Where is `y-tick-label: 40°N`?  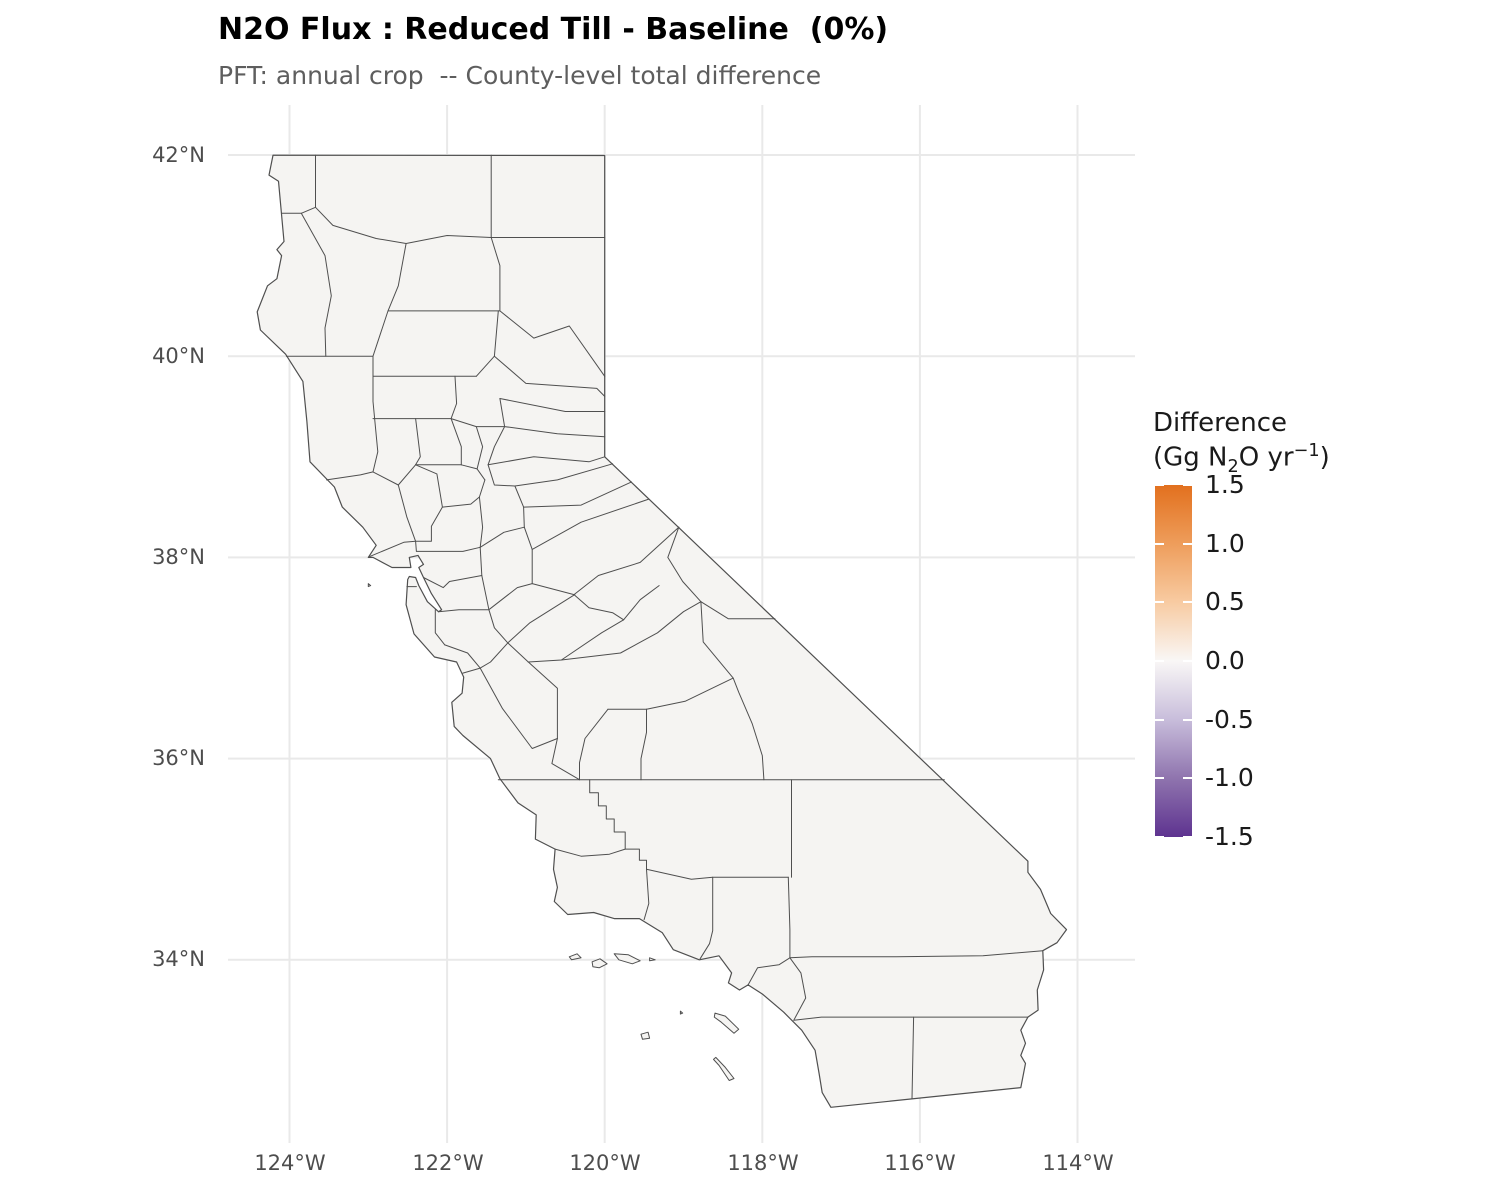
y-tick-label: 40°N is located at coordinates (178, 356).